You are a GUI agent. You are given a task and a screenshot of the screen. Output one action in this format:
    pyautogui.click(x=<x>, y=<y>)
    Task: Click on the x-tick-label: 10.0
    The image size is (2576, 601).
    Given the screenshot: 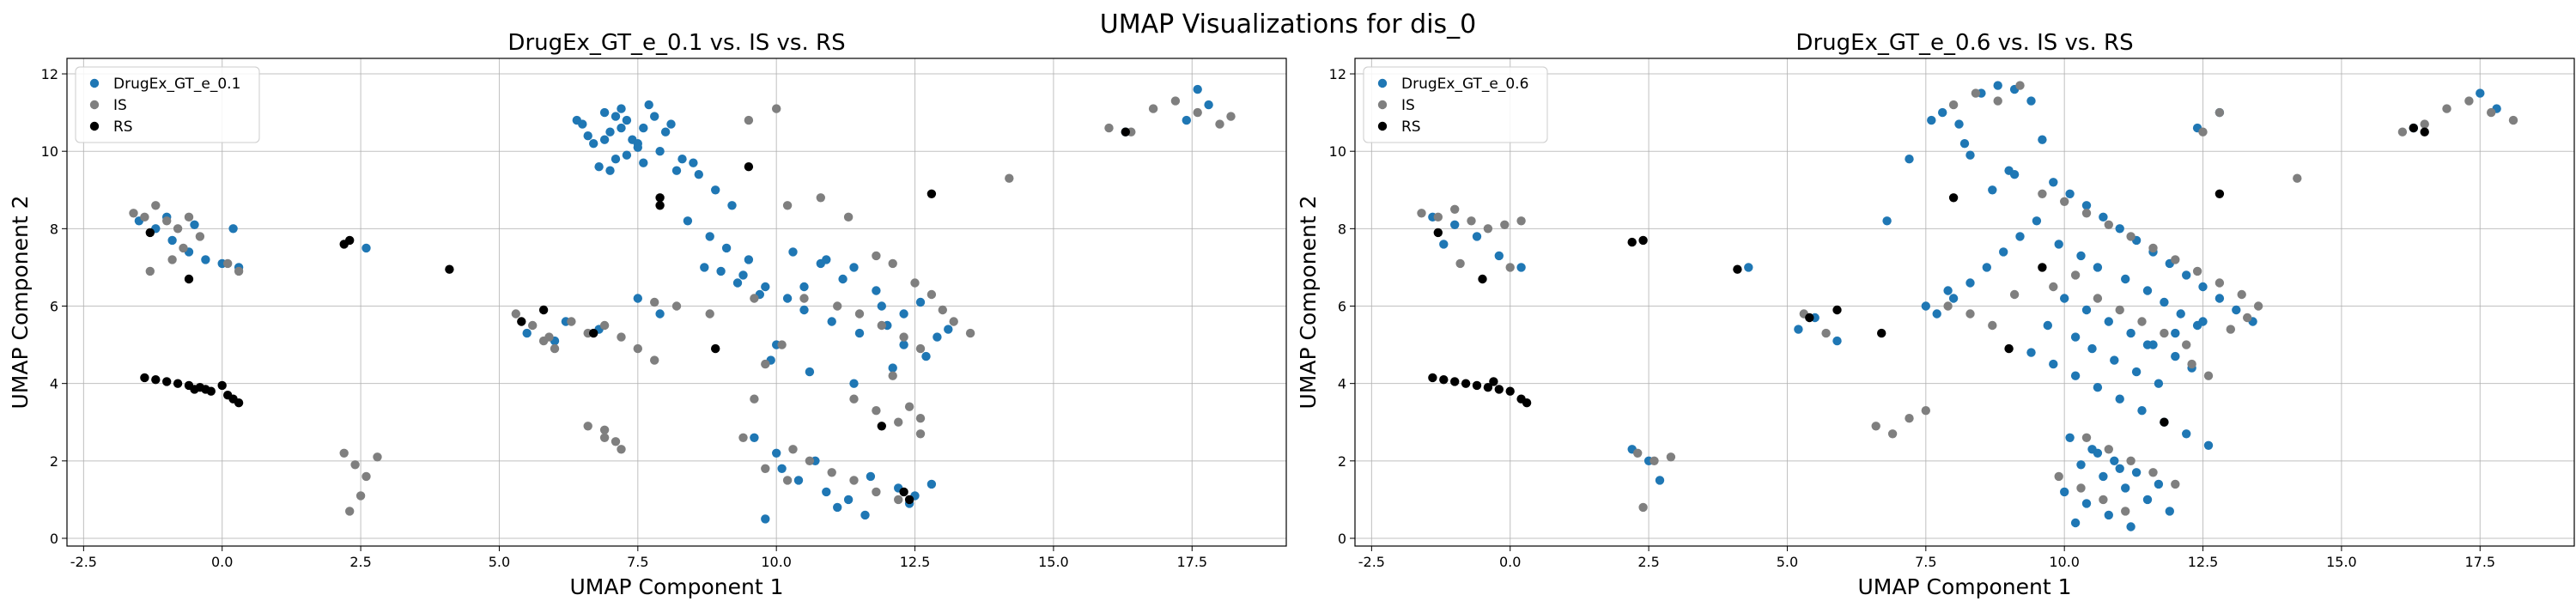 What is the action you would take?
    pyautogui.click(x=2064, y=562)
    